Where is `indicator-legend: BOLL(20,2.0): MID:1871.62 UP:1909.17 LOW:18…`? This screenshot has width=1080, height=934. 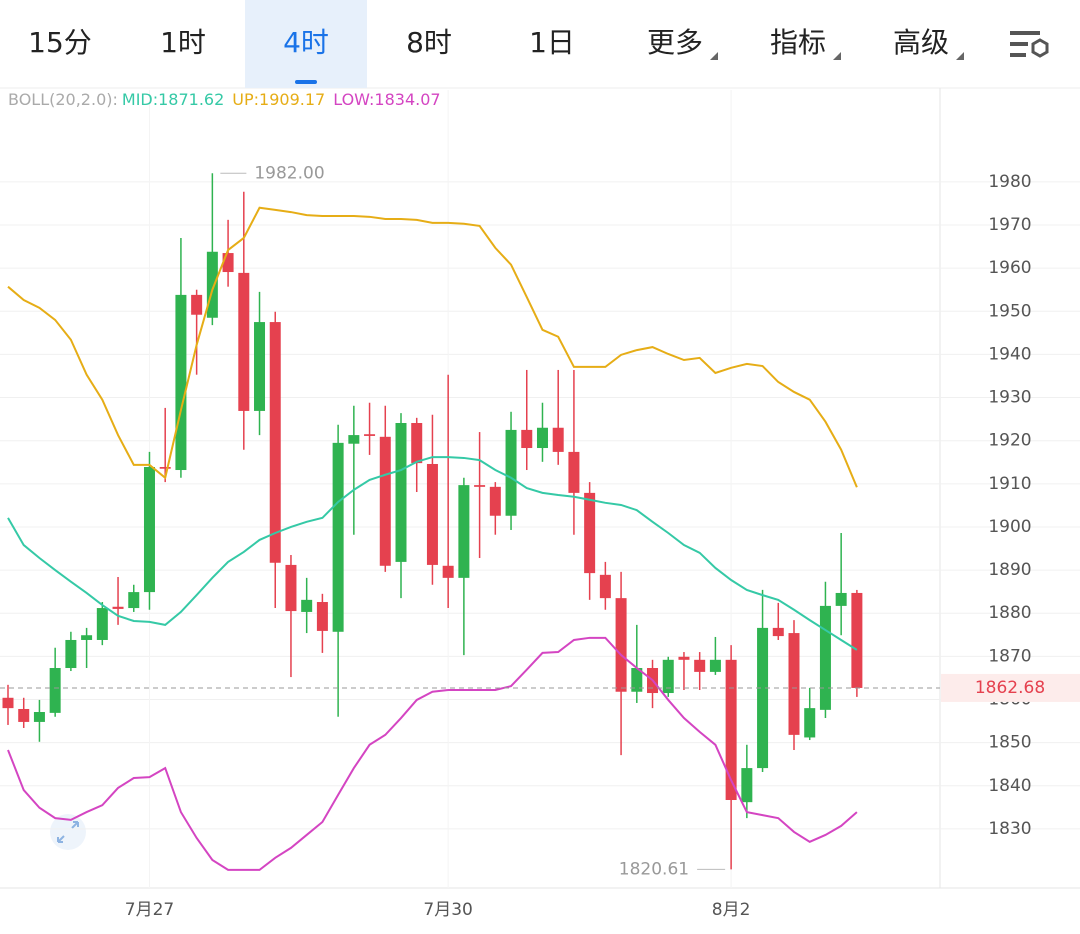
indicator-legend: BOLL(20,2.0): MID:1871.62 UP:1909.17 LOW:18… is located at coordinates (224, 99).